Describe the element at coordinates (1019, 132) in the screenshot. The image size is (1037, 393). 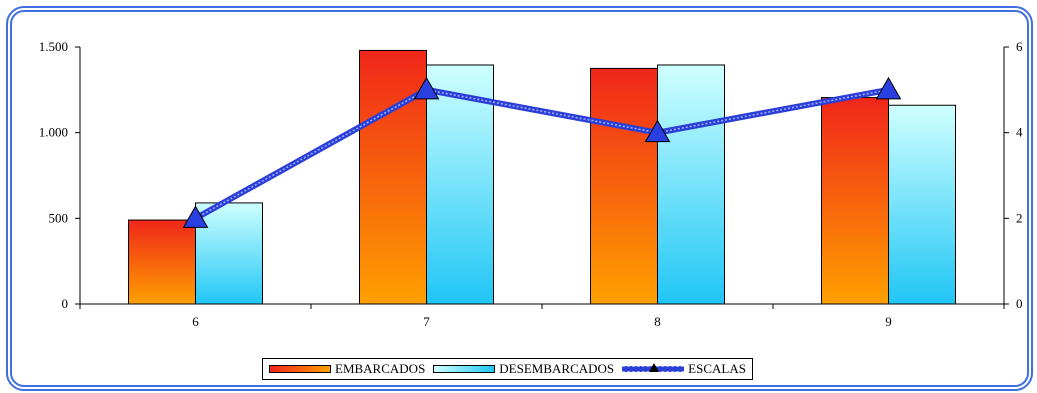
I see `y-right-tick-label: 4` at that location.